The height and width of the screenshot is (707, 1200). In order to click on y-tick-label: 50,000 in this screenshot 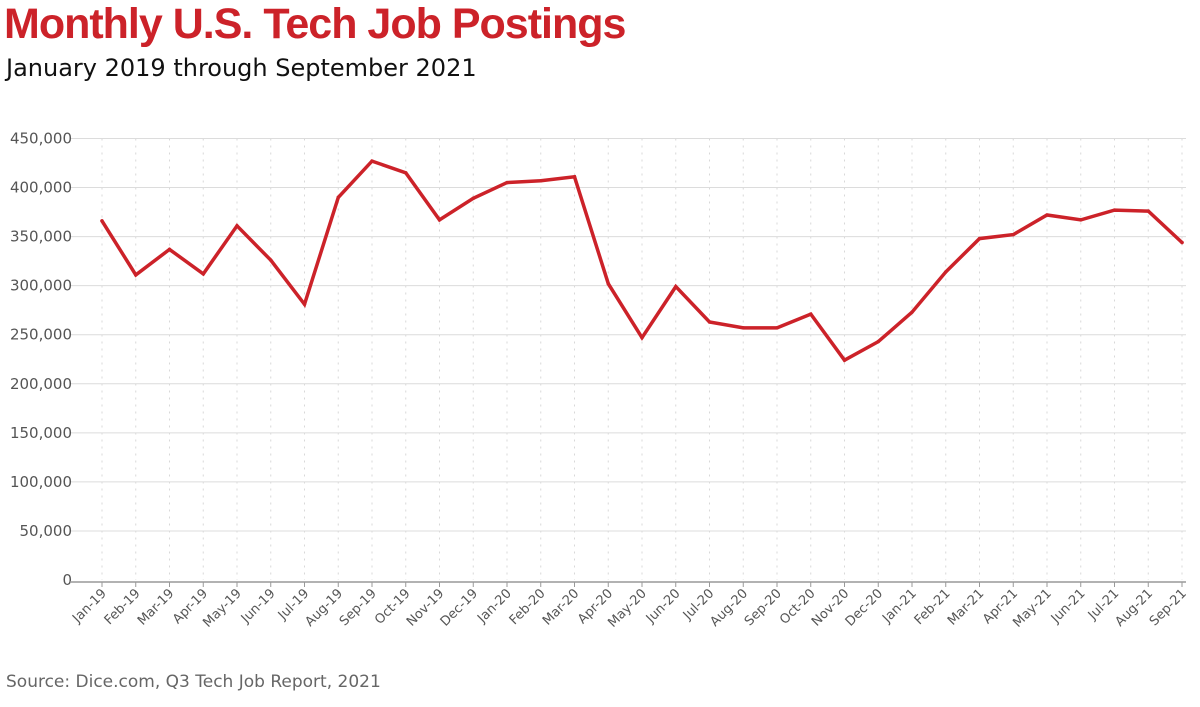, I will do `click(46, 531)`.